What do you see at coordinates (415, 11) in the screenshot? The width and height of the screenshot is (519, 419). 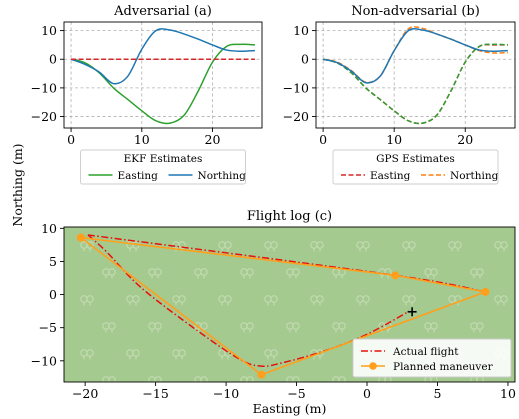 I see `chart-title: Non-adversarial (b)` at bounding box center [415, 11].